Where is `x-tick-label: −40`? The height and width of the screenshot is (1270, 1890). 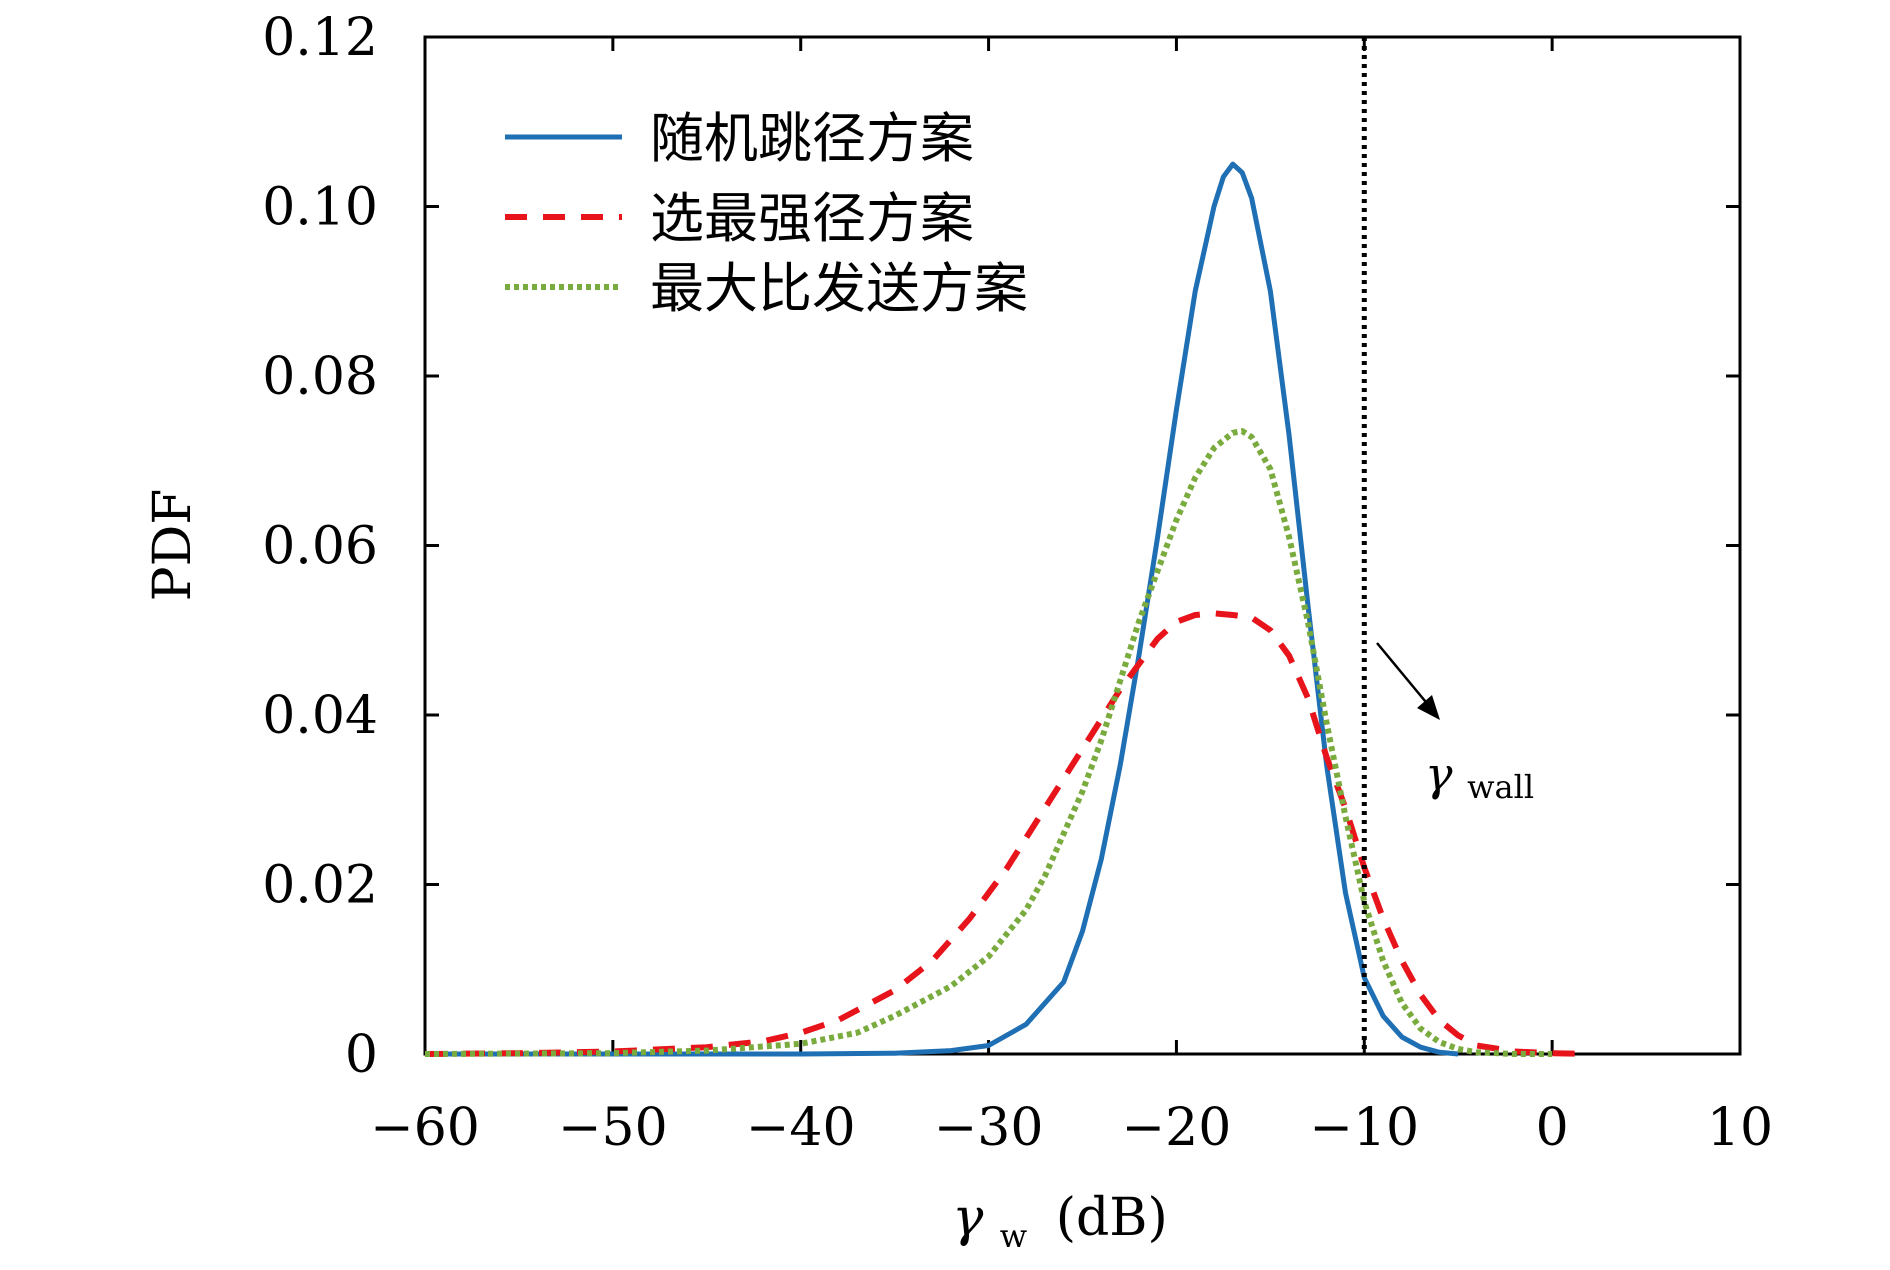 x-tick-label: −40 is located at coordinates (801, 1128).